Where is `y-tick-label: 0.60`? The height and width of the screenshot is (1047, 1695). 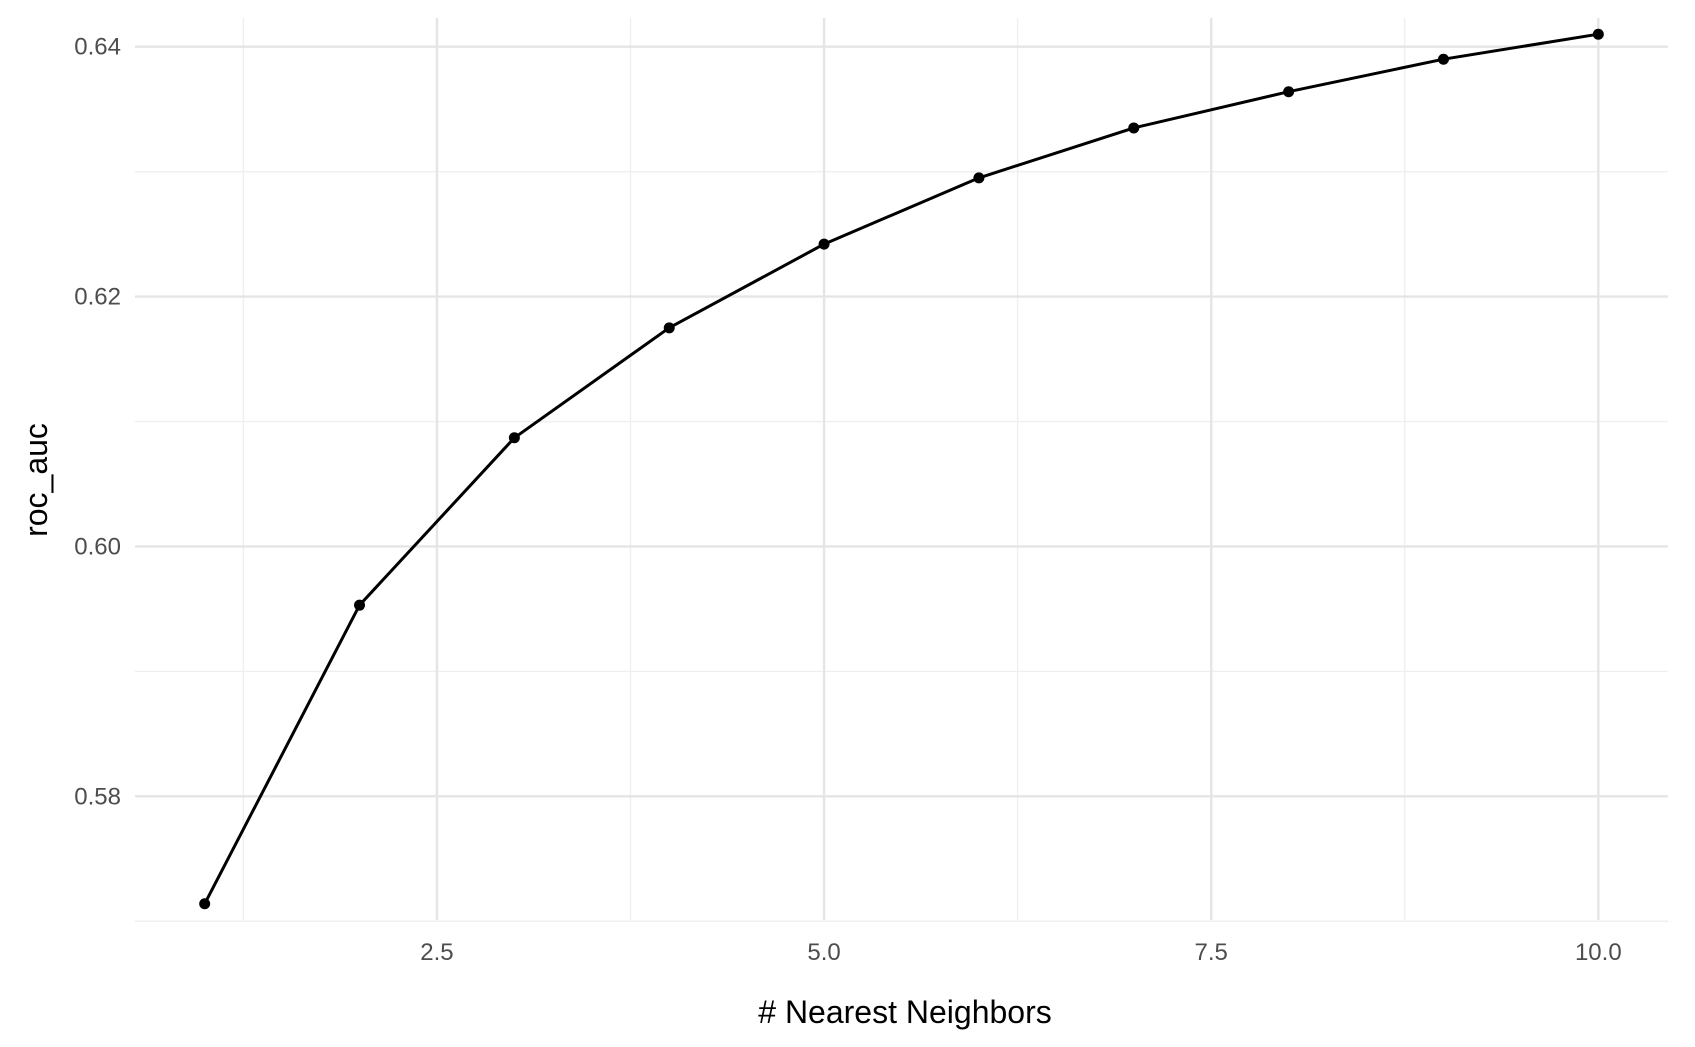 y-tick-label: 0.60 is located at coordinates (97, 546).